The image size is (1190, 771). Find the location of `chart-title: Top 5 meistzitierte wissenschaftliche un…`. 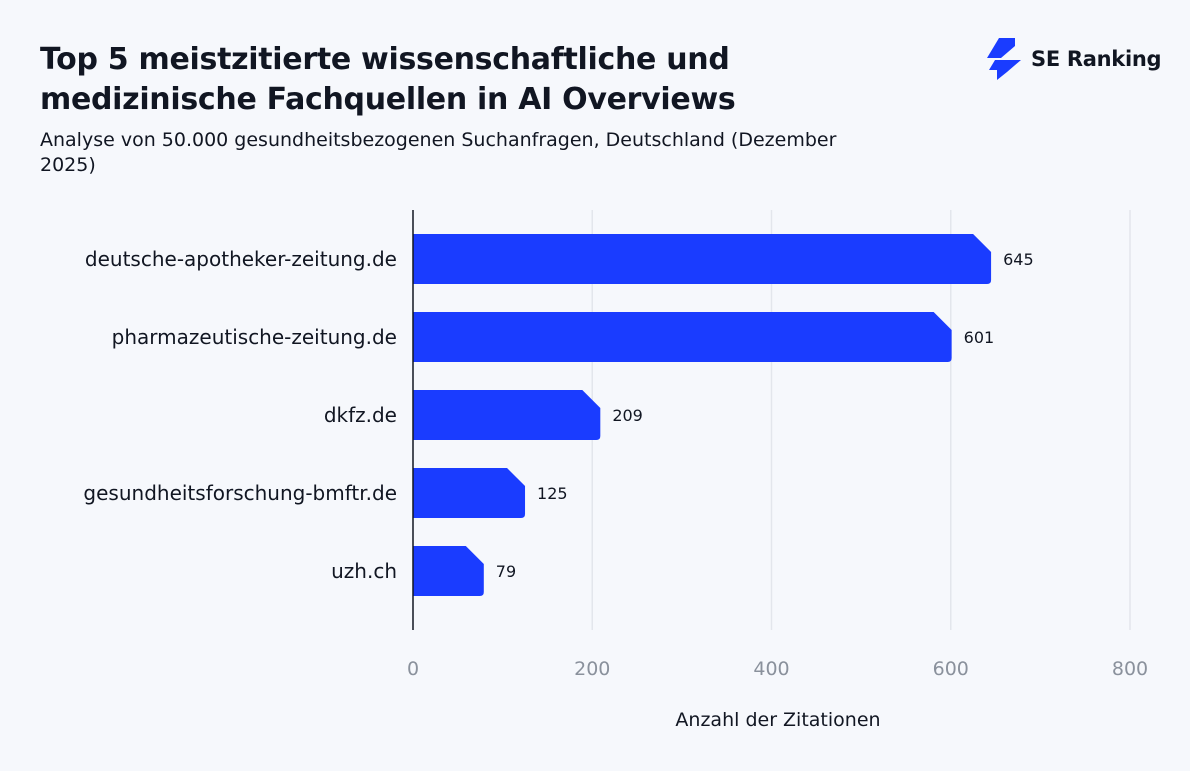

chart-title: Top 5 meistzitierte wissenschaftliche un… is located at coordinates (388, 79).